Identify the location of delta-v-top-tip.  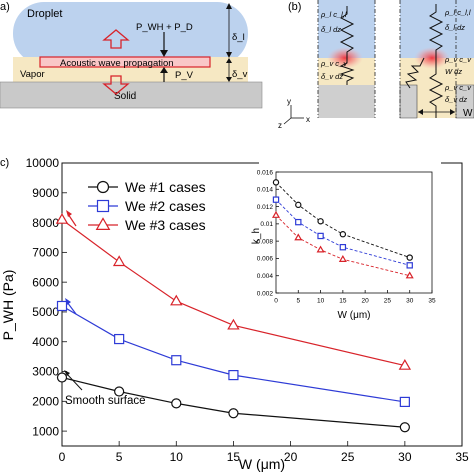
(229, 60).